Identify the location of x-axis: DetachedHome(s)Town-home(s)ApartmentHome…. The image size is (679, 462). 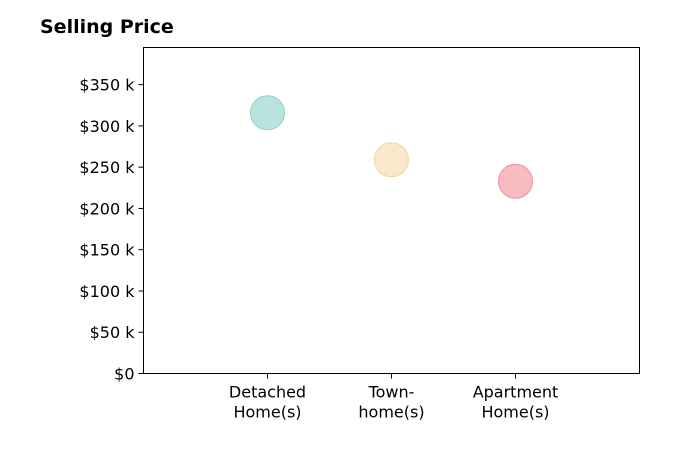
(394, 397).